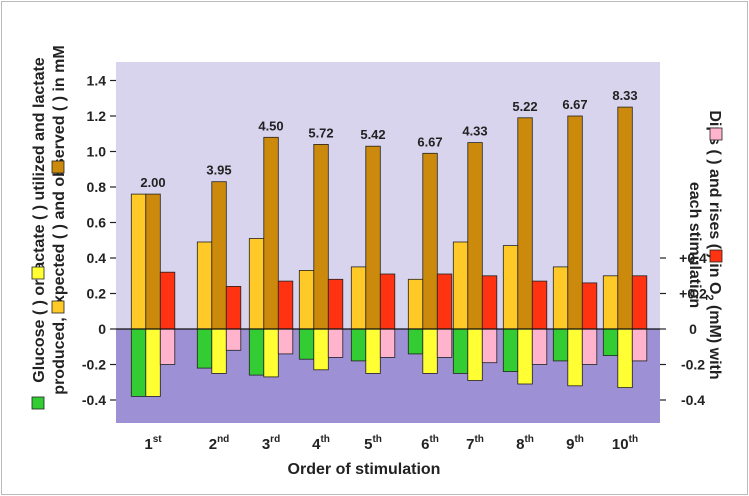  I want to click on x-axis-title: Order of stimulation, so click(364, 469).